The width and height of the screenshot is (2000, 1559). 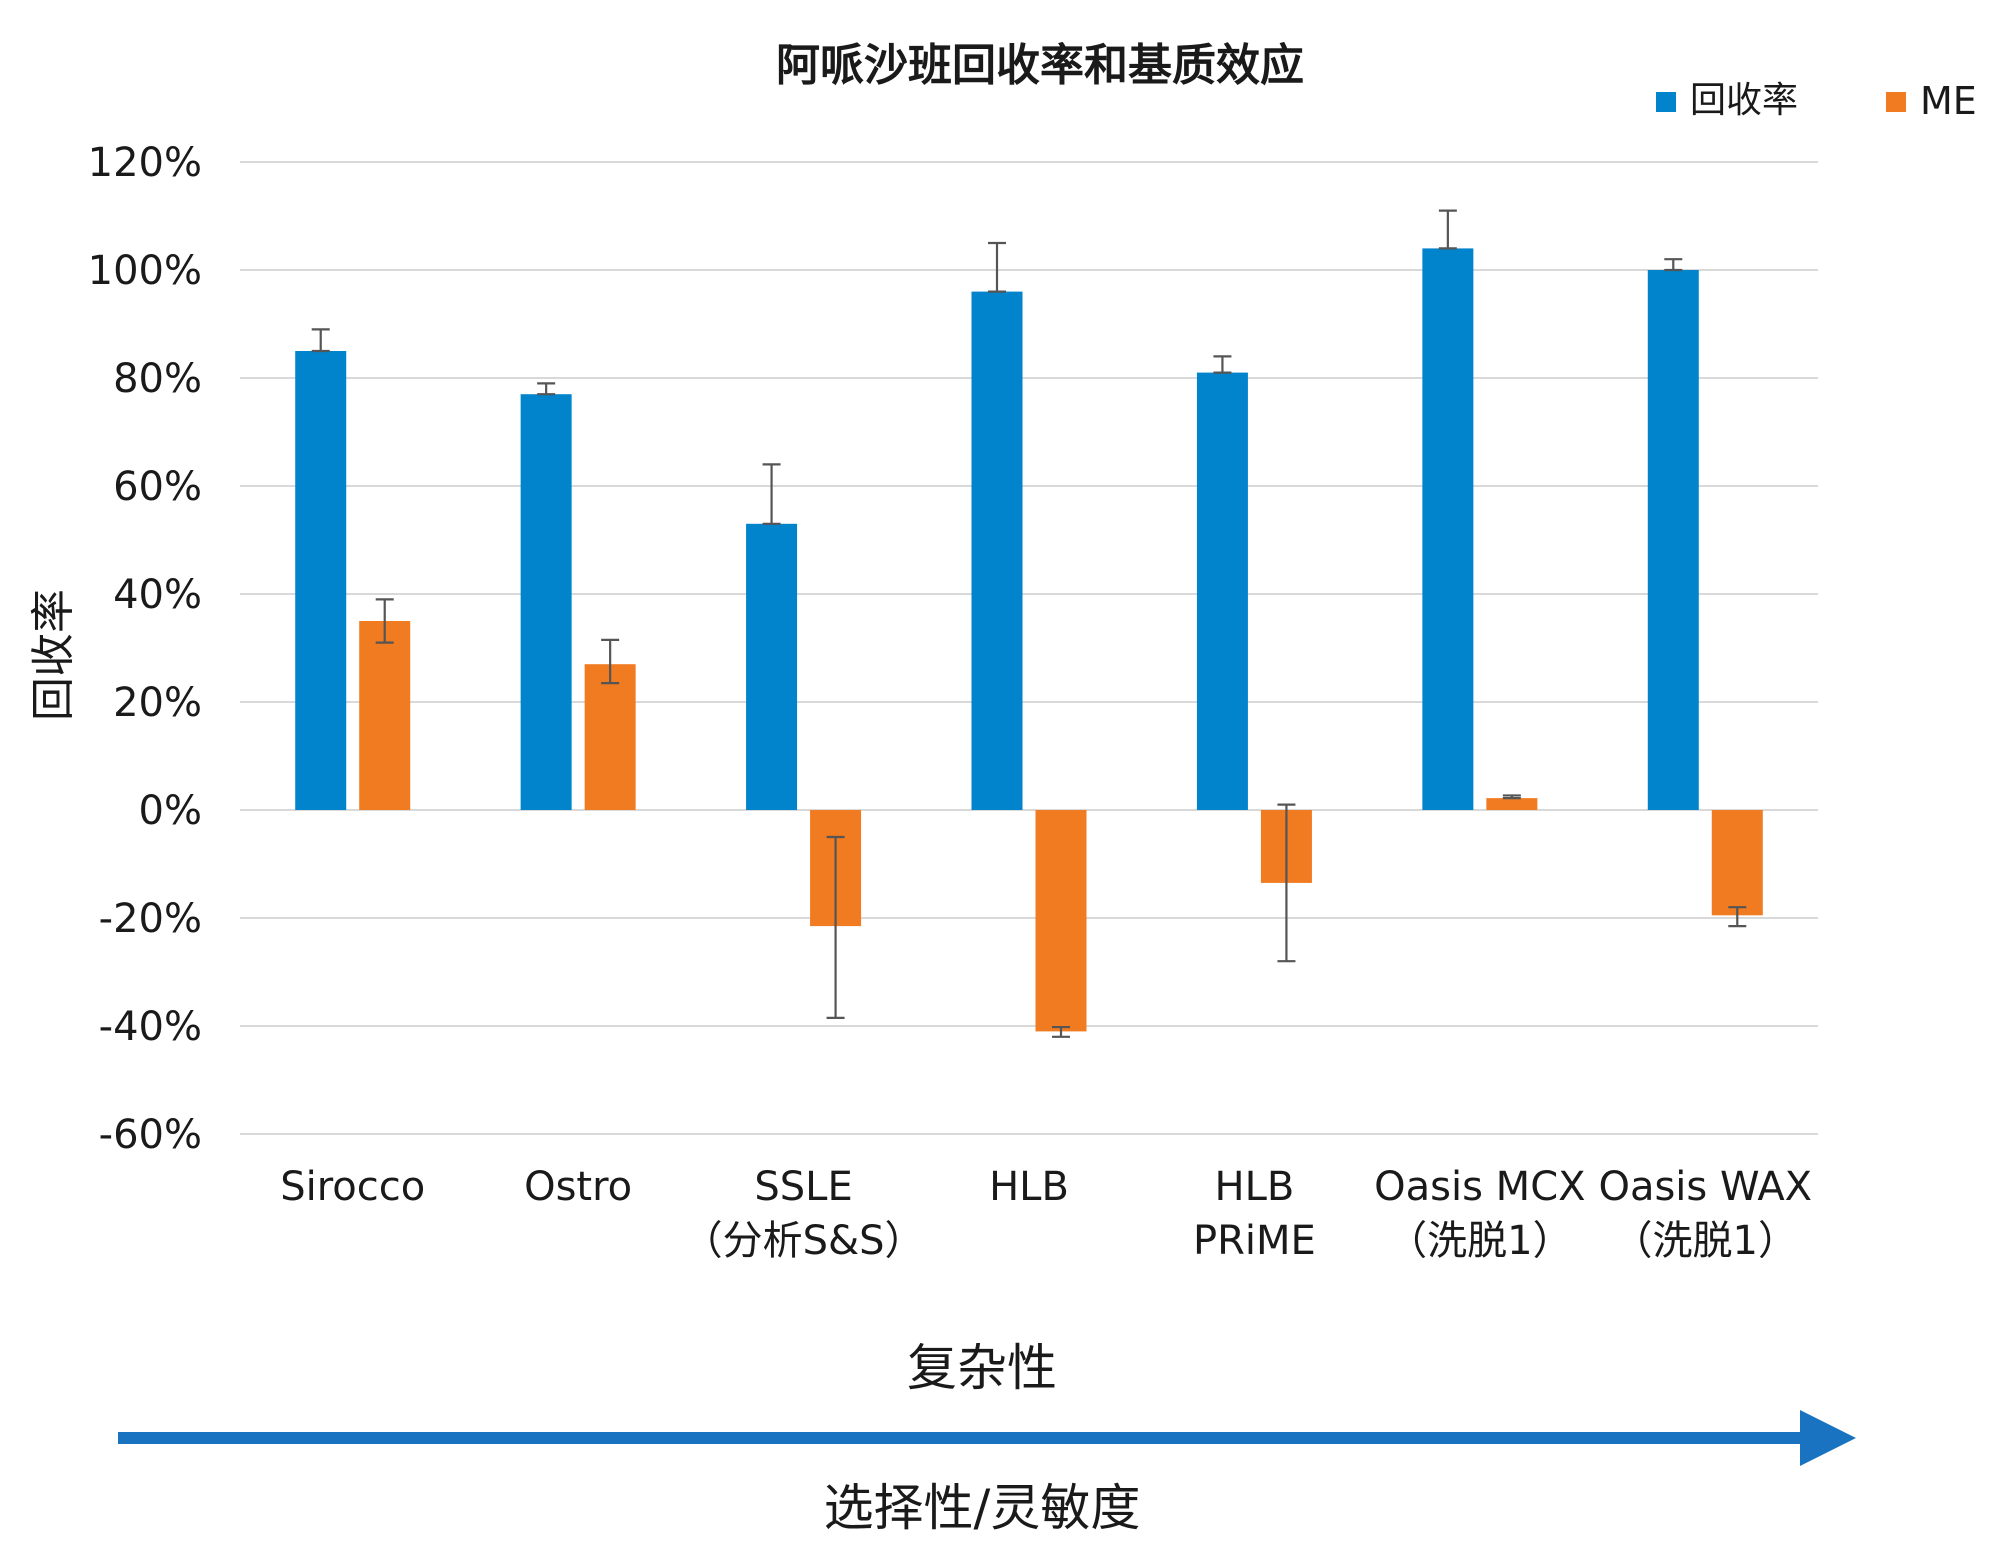 What do you see at coordinates (145, 649) in the screenshot?
I see `y-tick-labels: 120% 100% 80% 60% 40% 20% 0% -20% -40% -60%` at bounding box center [145, 649].